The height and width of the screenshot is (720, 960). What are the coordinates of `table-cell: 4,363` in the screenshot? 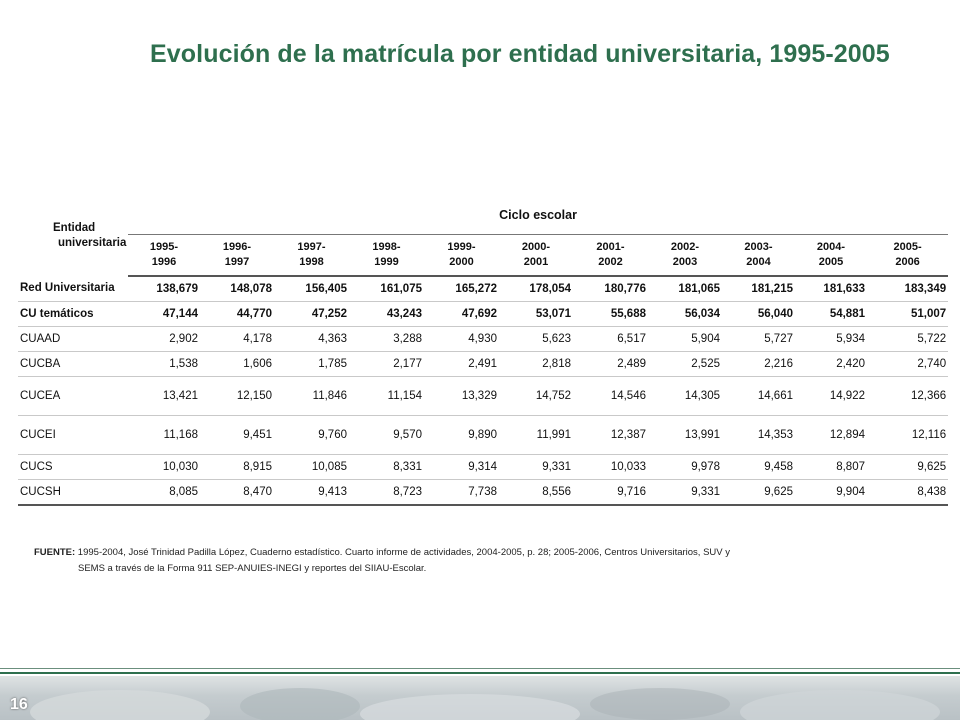 It's located at (311, 339).